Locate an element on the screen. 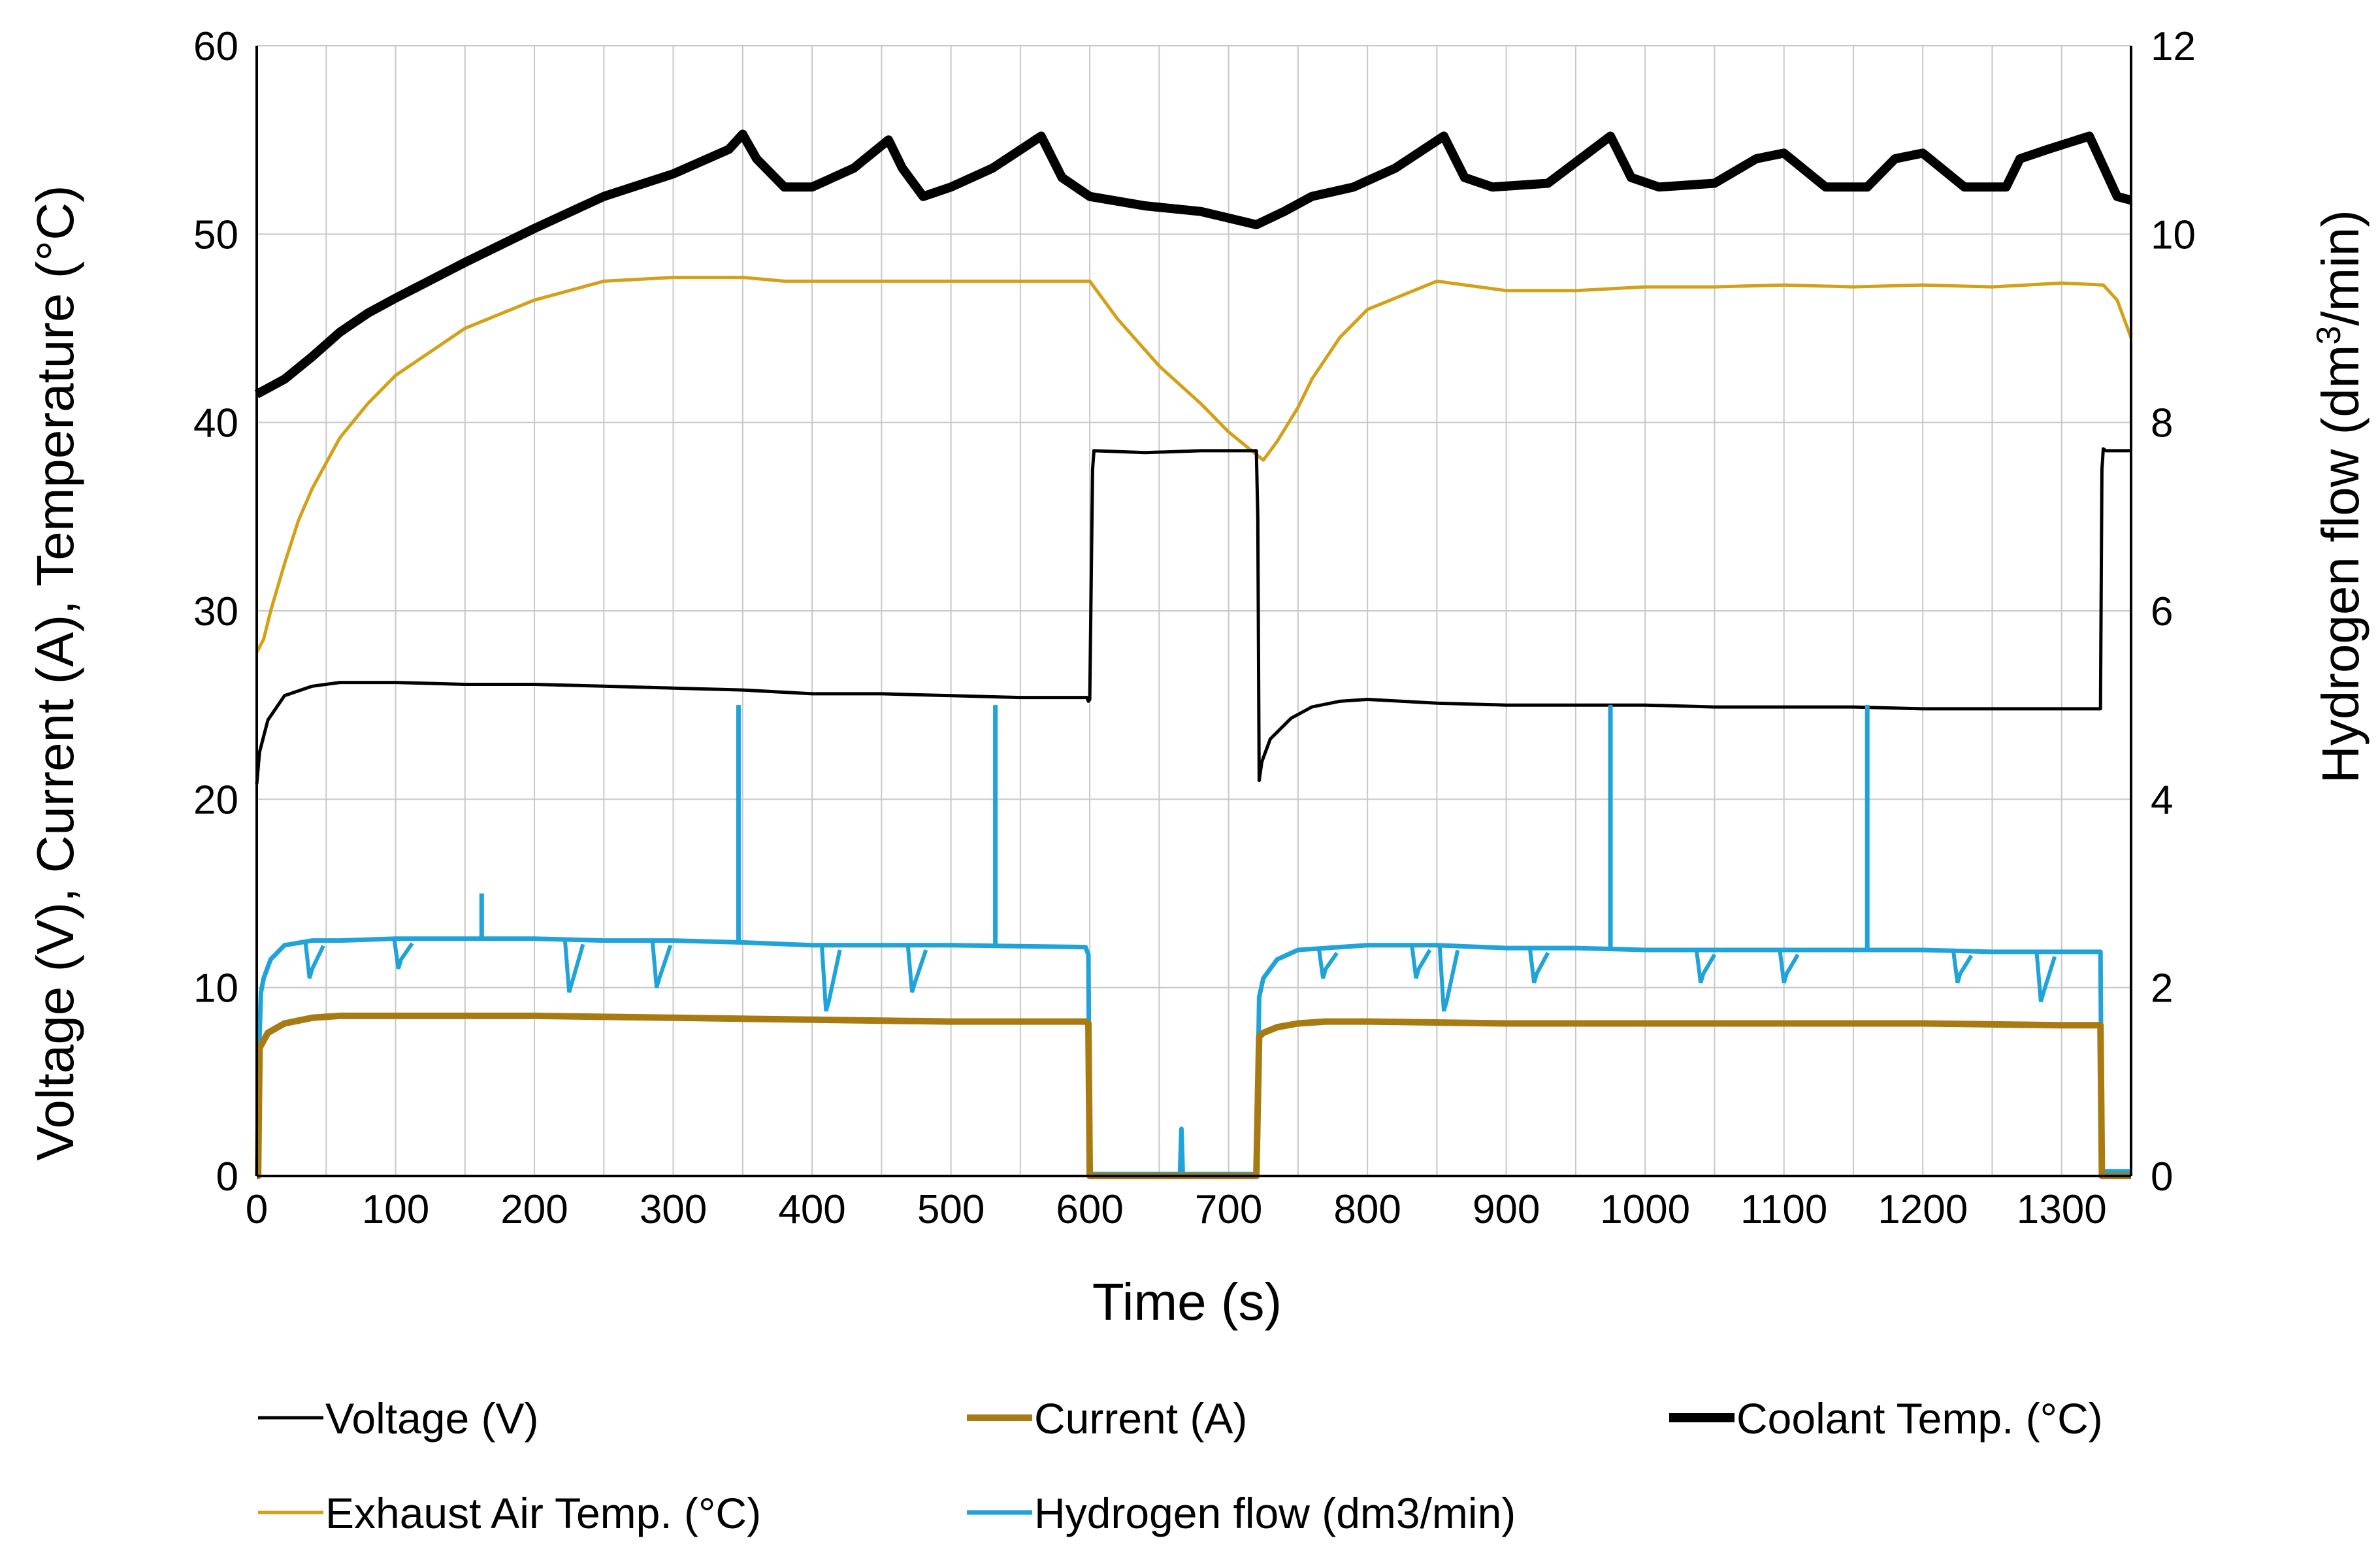 This screenshot has height=1568, width=2378. x-tick-label: 800 is located at coordinates (1367, 1209).